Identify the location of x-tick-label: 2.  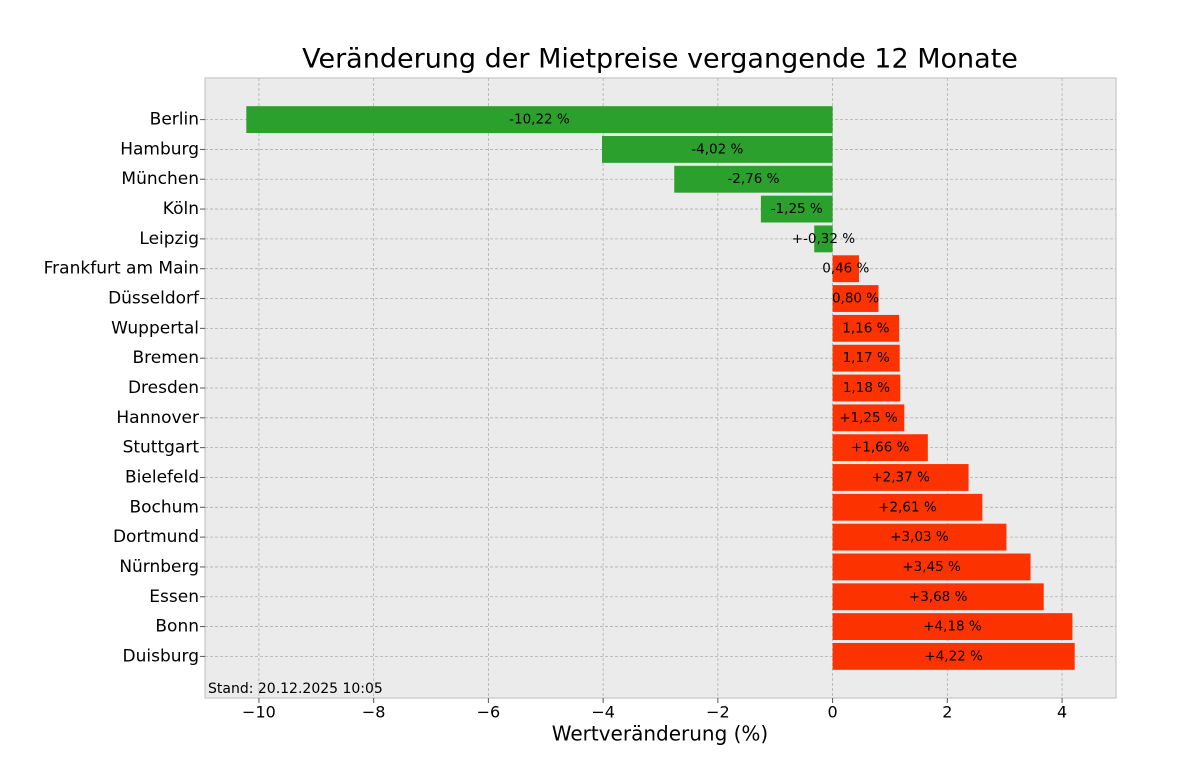
(947, 712).